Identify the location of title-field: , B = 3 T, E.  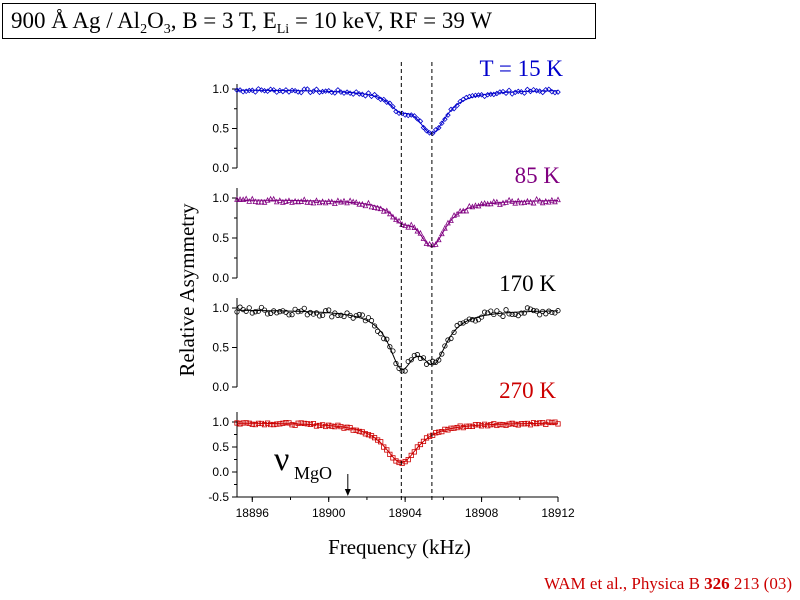
(223, 20).